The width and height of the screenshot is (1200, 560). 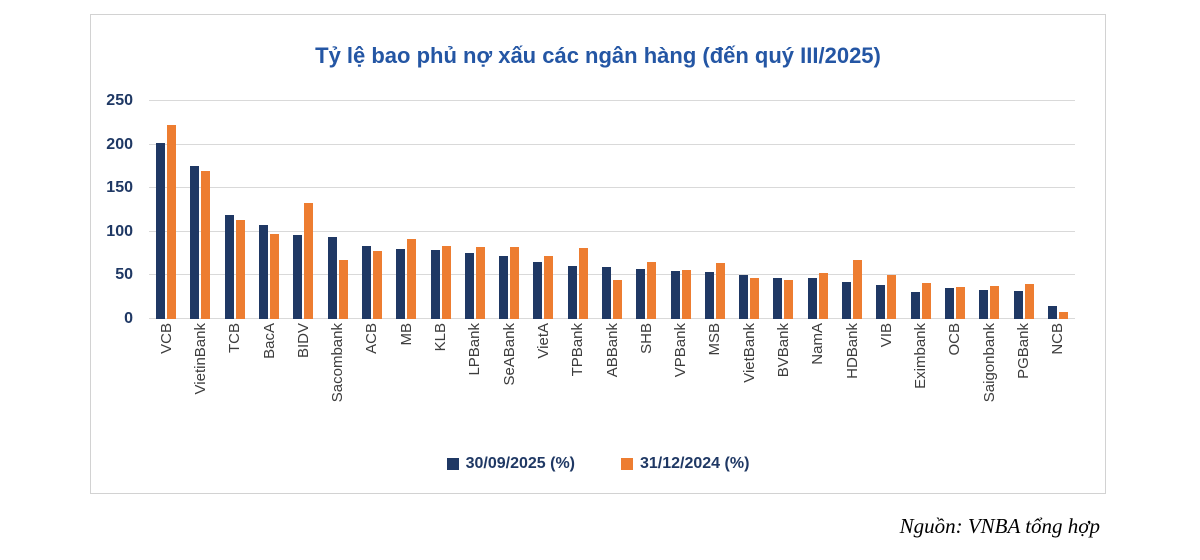 What do you see at coordinates (543, 341) in the screenshot?
I see `x-axis-label: VietA` at bounding box center [543, 341].